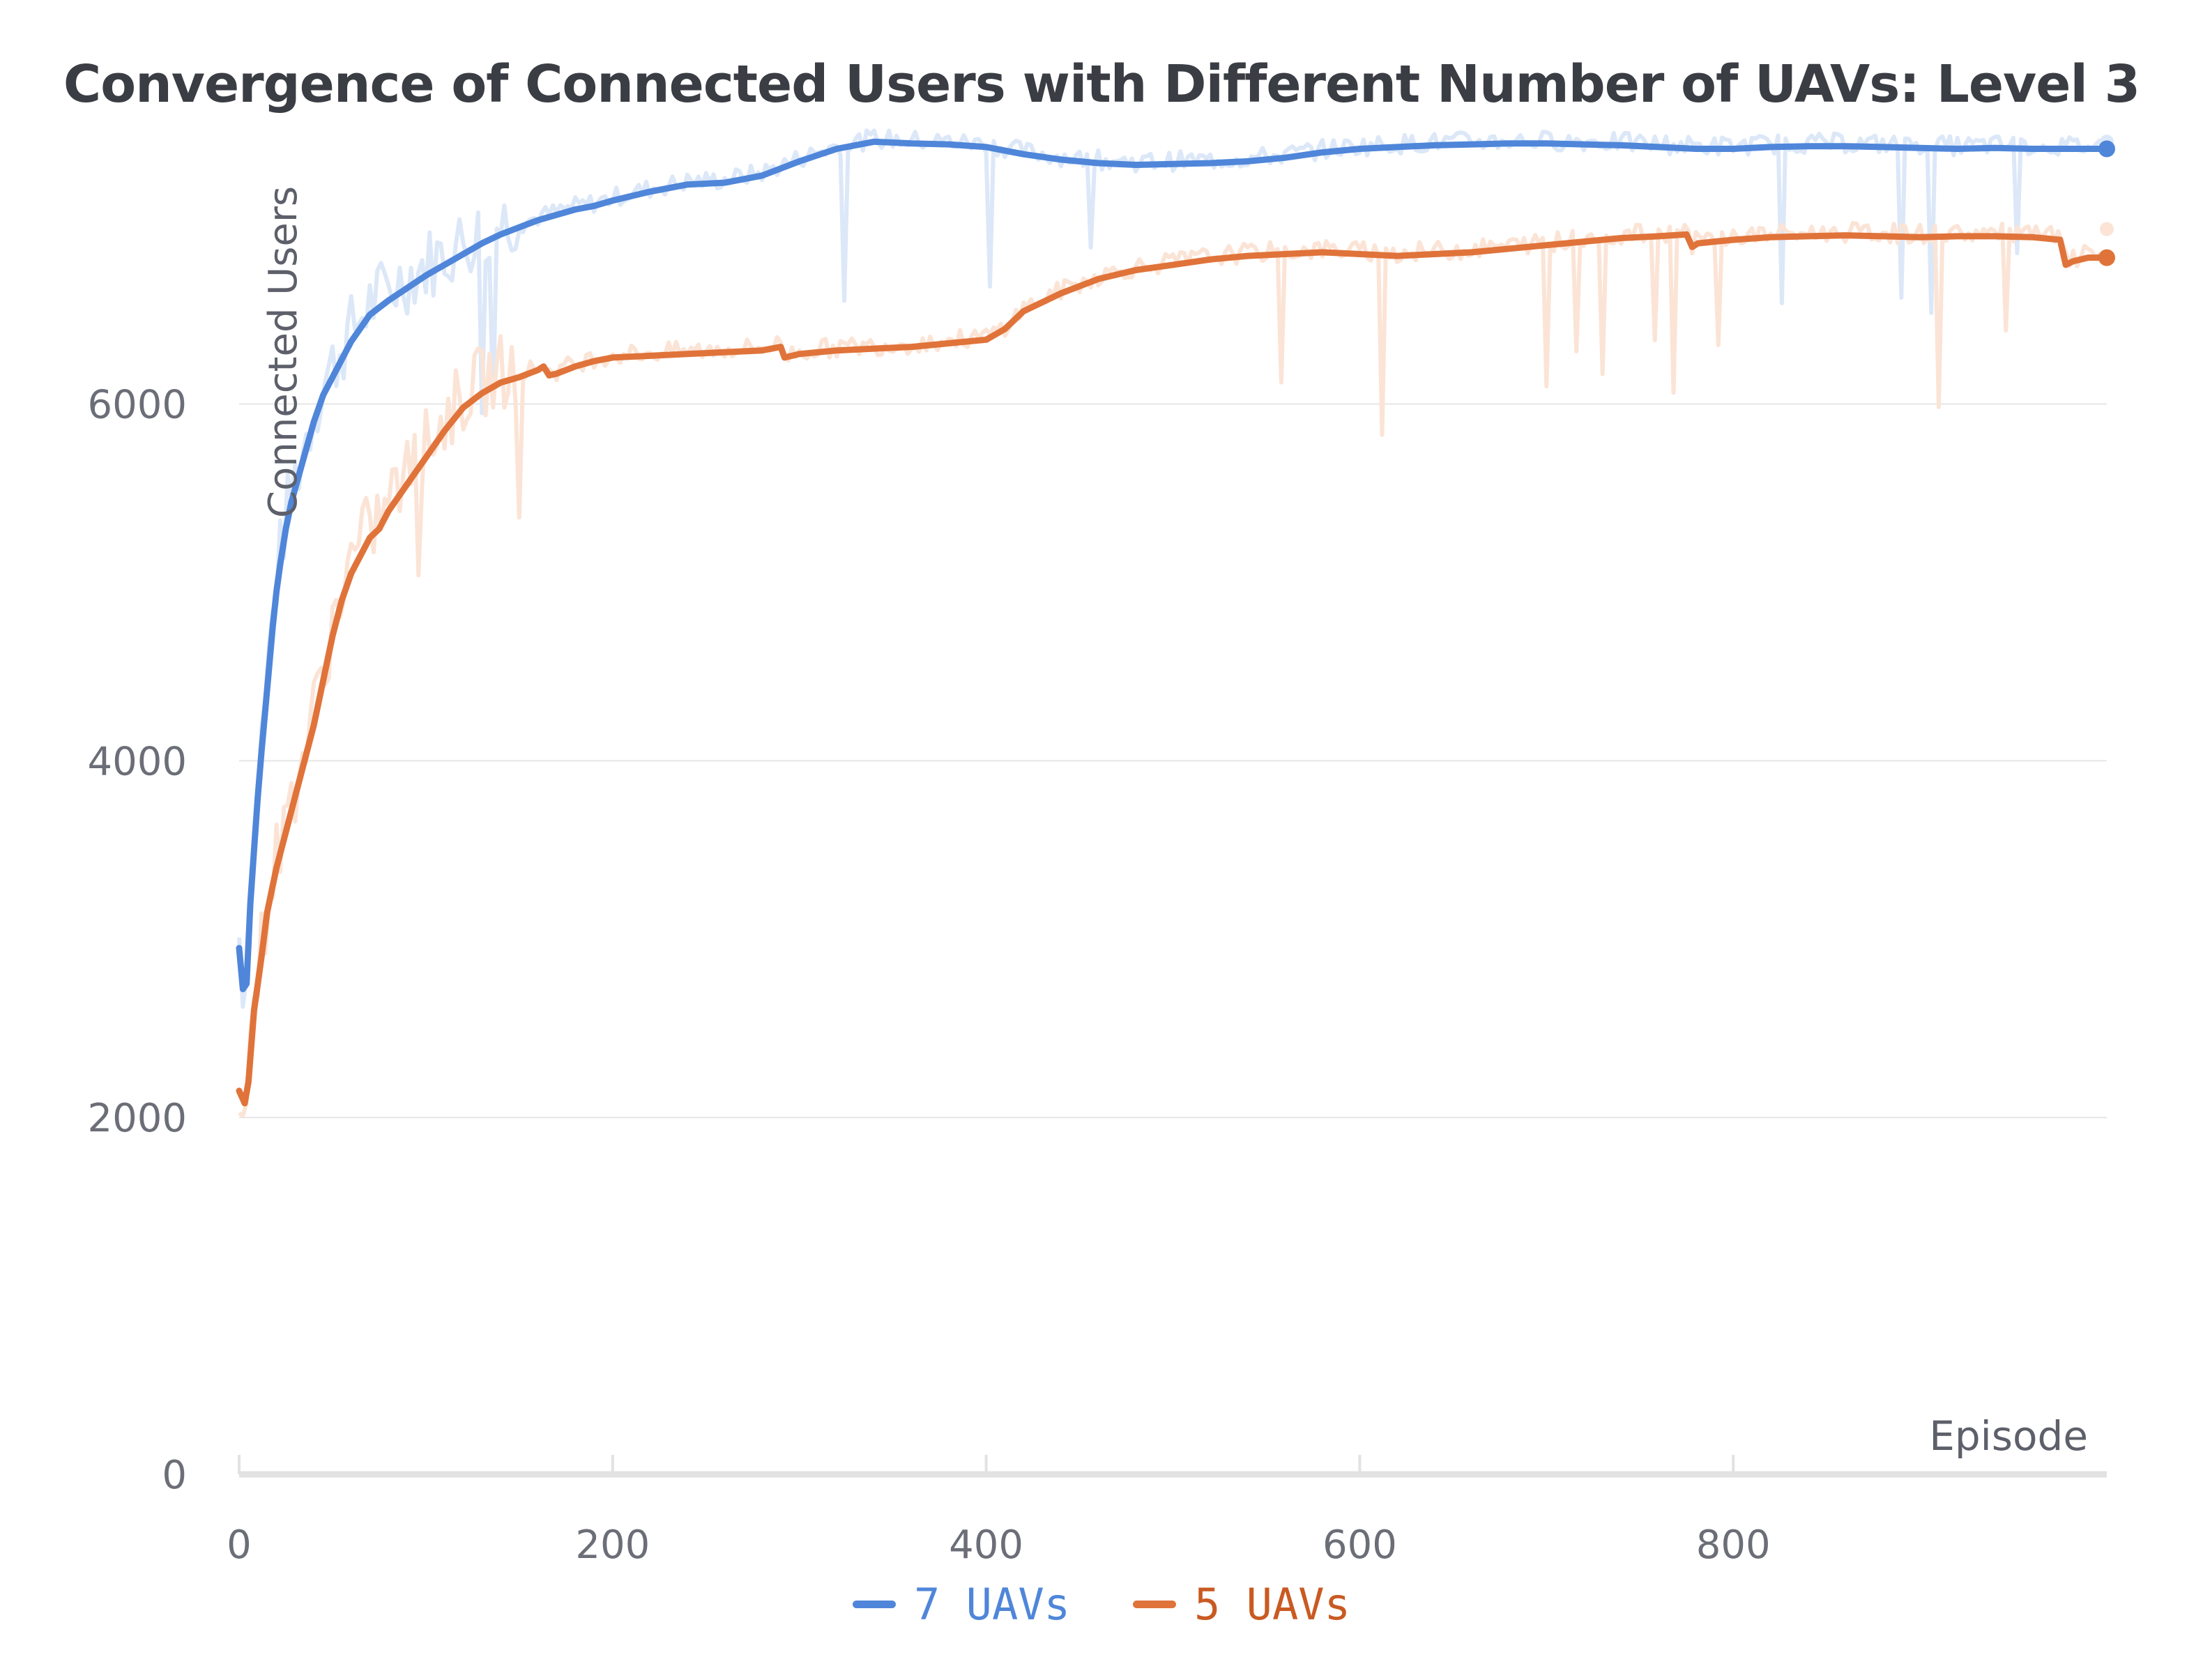 This screenshot has width=2203, height=1680. What do you see at coordinates (137, 761) in the screenshot?
I see `y-tick-label: 4000` at bounding box center [137, 761].